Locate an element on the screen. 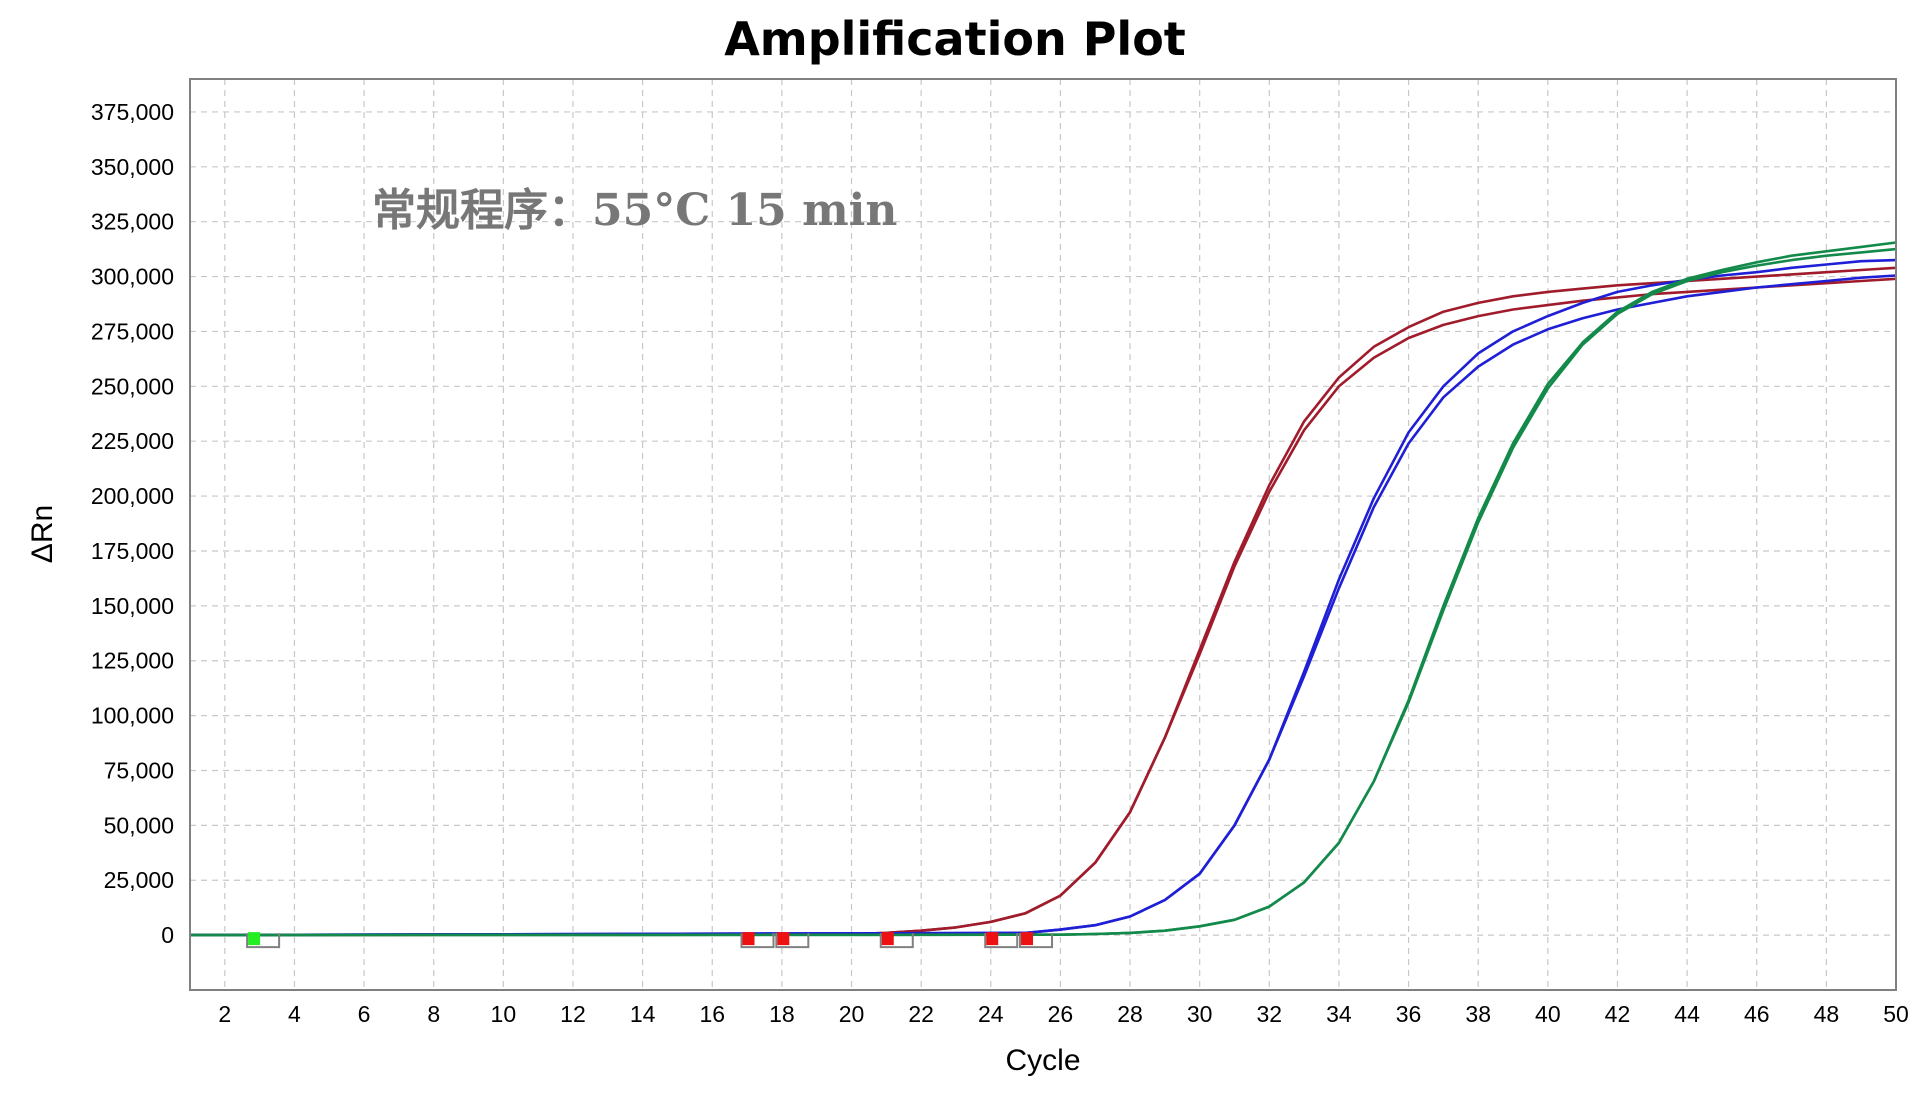 This screenshot has width=1920, height=1093. x-tick-label: 14 is located at coordinates (643, 1014).